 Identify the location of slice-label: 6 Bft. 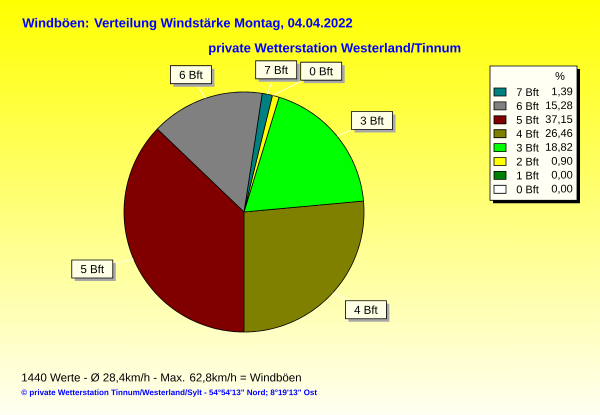
(191, 74).